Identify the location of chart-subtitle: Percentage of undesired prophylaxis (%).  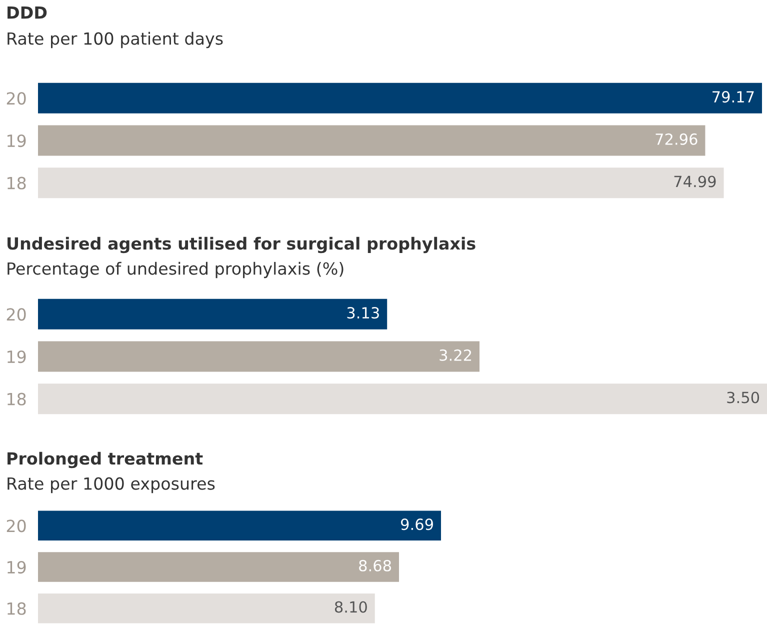
(176, 270).